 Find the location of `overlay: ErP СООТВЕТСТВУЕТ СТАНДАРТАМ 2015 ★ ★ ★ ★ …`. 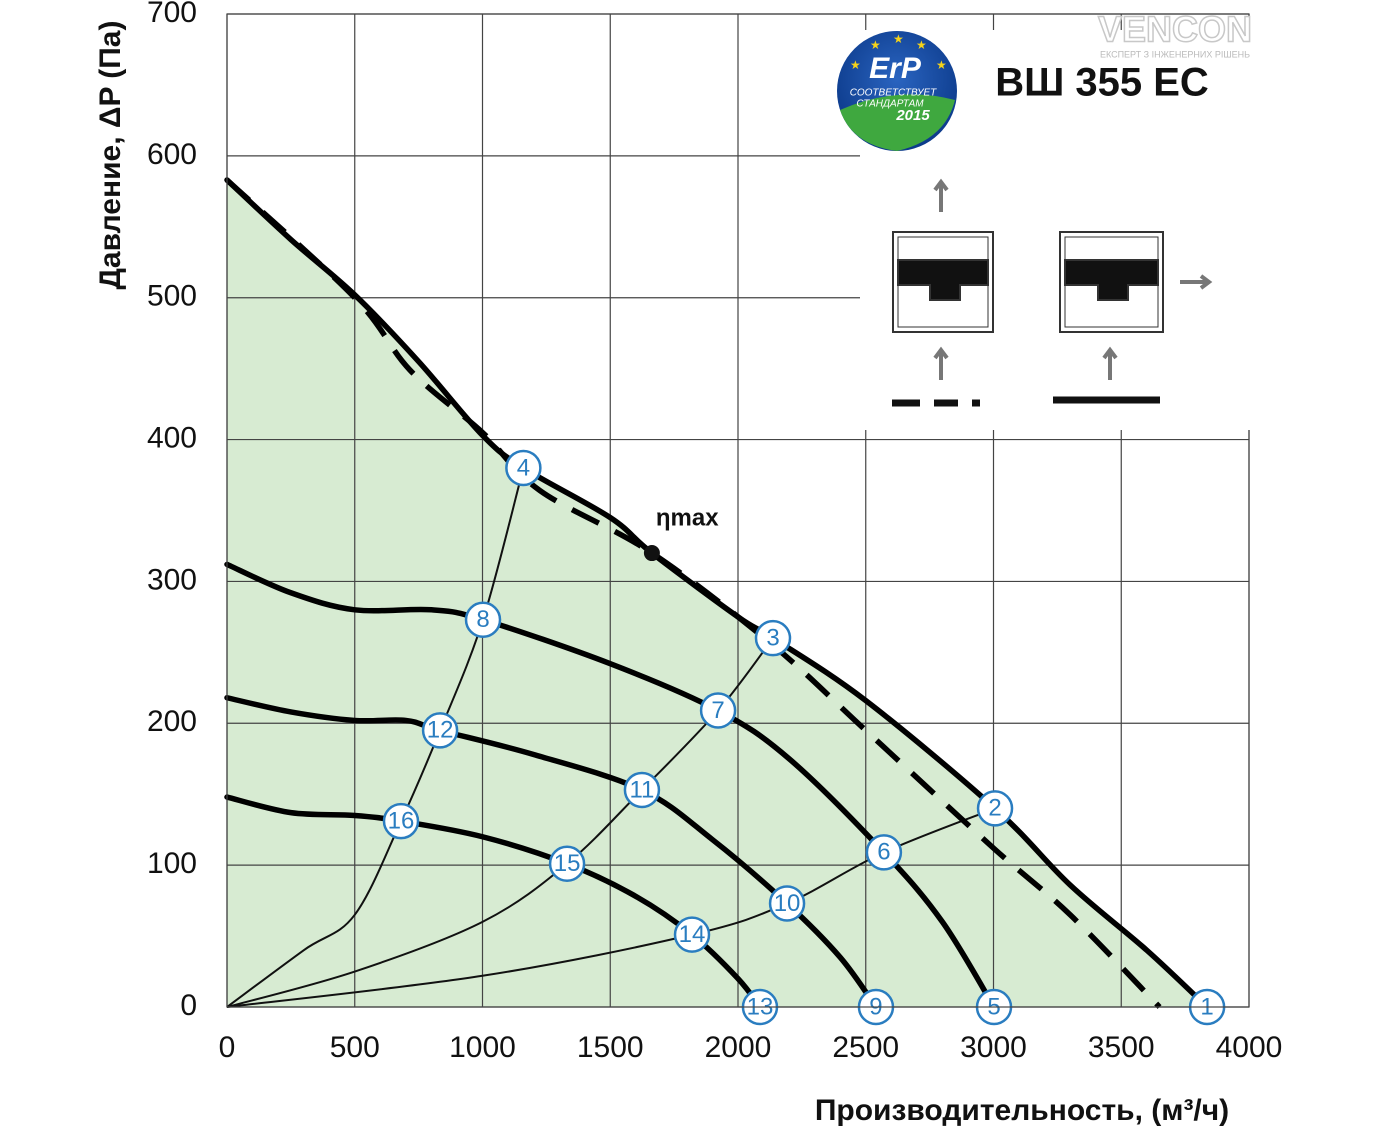

overlay: ErP СООТВЕТСТВУЕТ СТАНДАРТАМ 2015 ★ ★ ★ ★ … is located at coordinates (1043, 219).